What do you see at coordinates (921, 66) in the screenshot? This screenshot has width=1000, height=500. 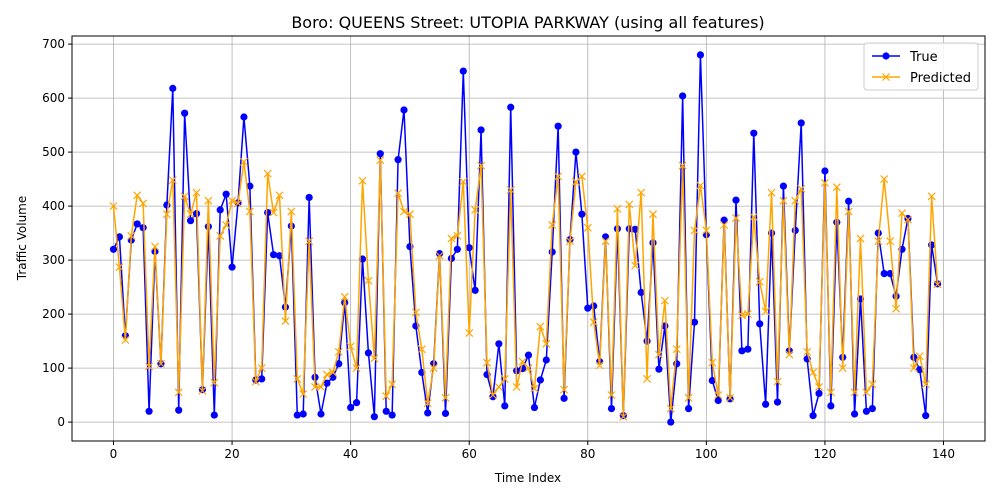 I see `legend-box` at bounding box center [921, 66].